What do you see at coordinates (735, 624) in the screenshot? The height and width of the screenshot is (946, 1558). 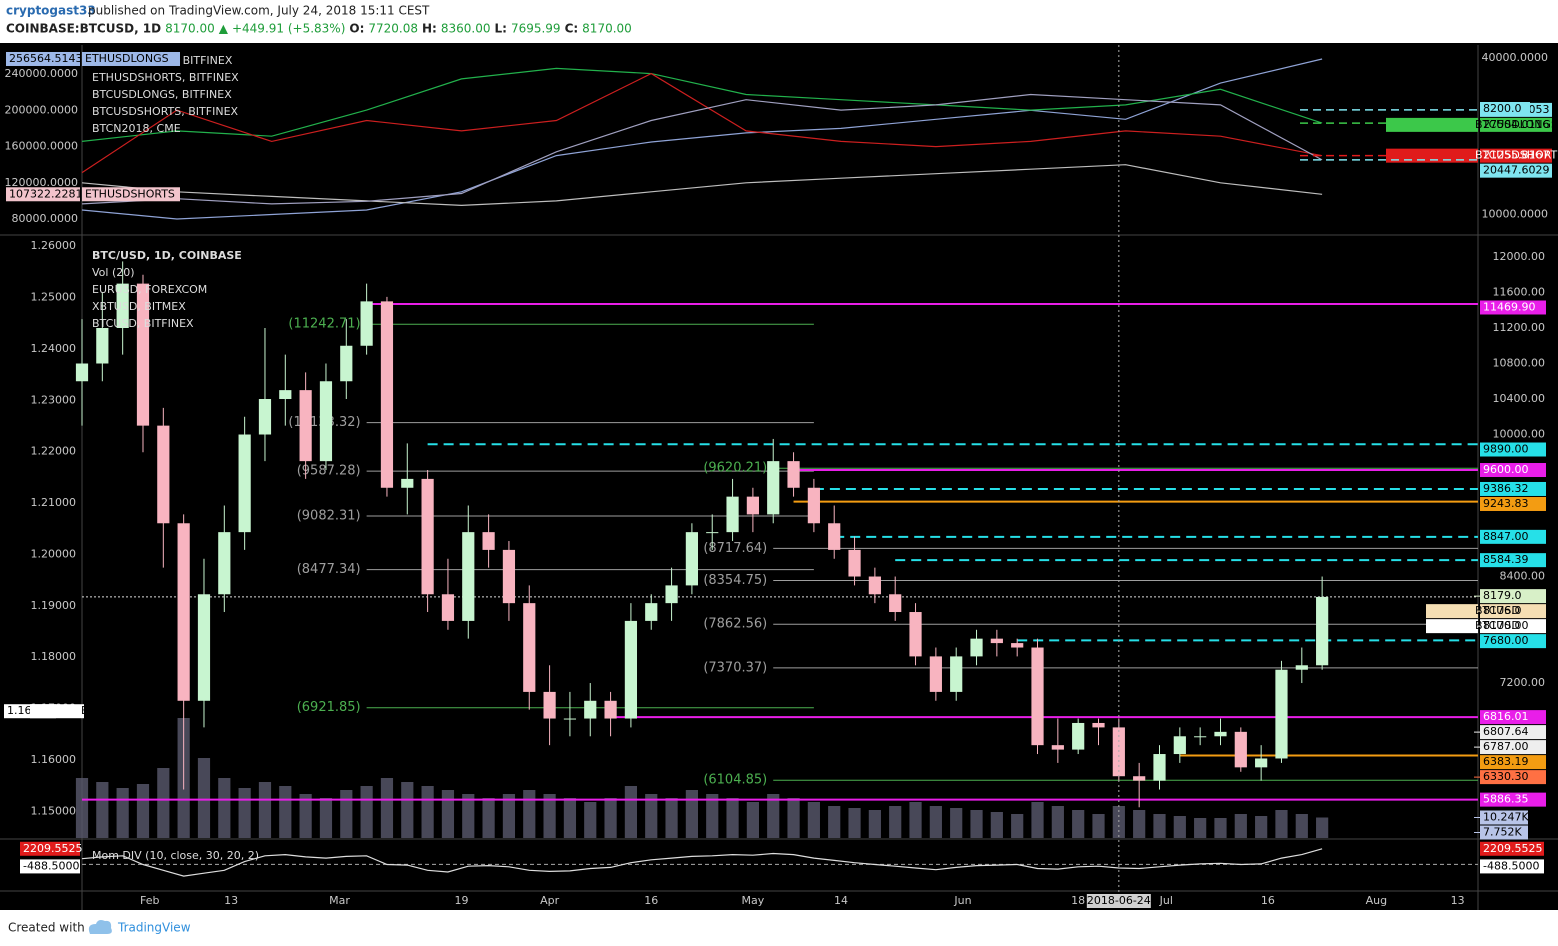 I see `fib-label: (7862.56)` at bounding box center [735, 624].